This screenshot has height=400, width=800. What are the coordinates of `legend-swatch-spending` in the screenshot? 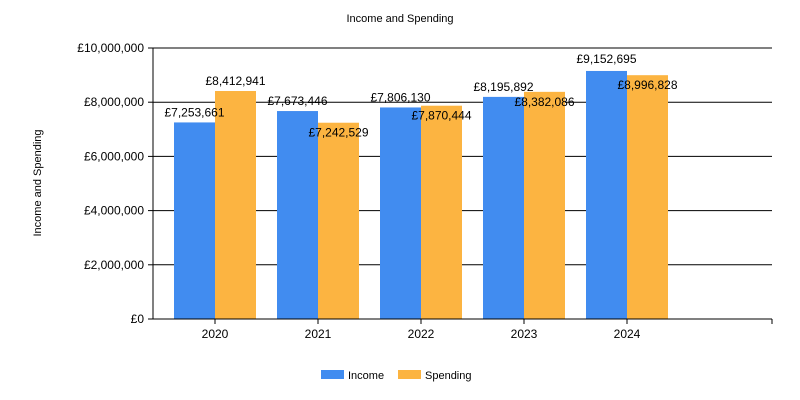 It's located at (409, 374).